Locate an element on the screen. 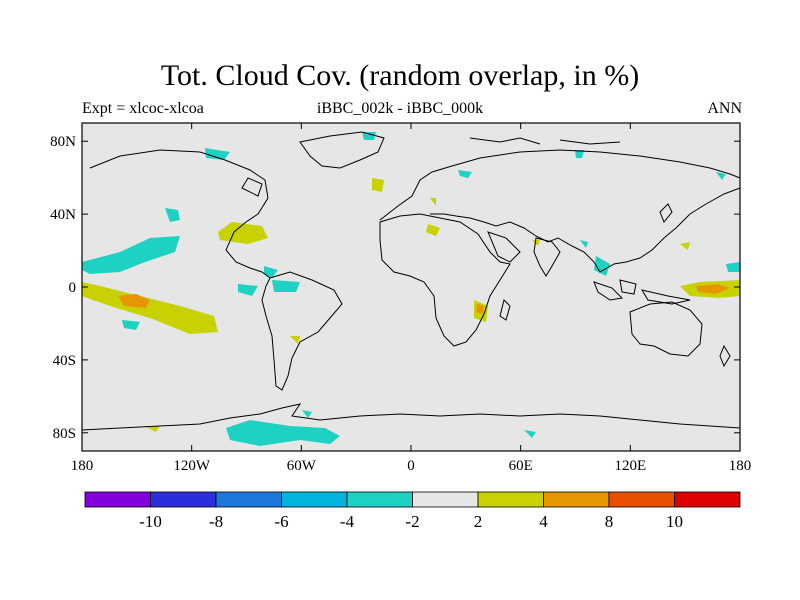  colorbar-label: 8 is located at coordinates (609, 521).